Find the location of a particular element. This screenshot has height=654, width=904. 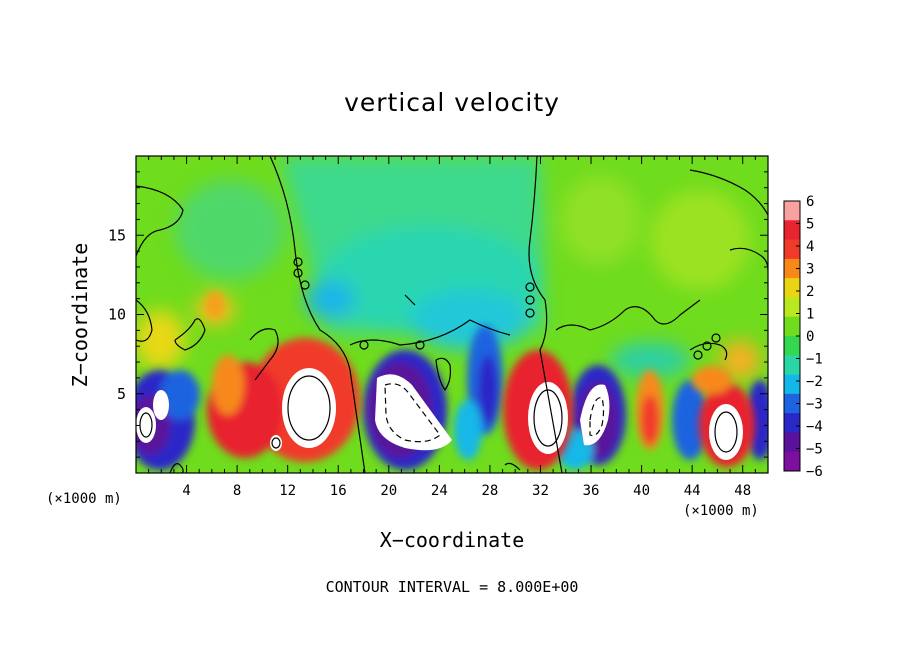

colorbar-label: −3 is located at coordinates (814, 405).